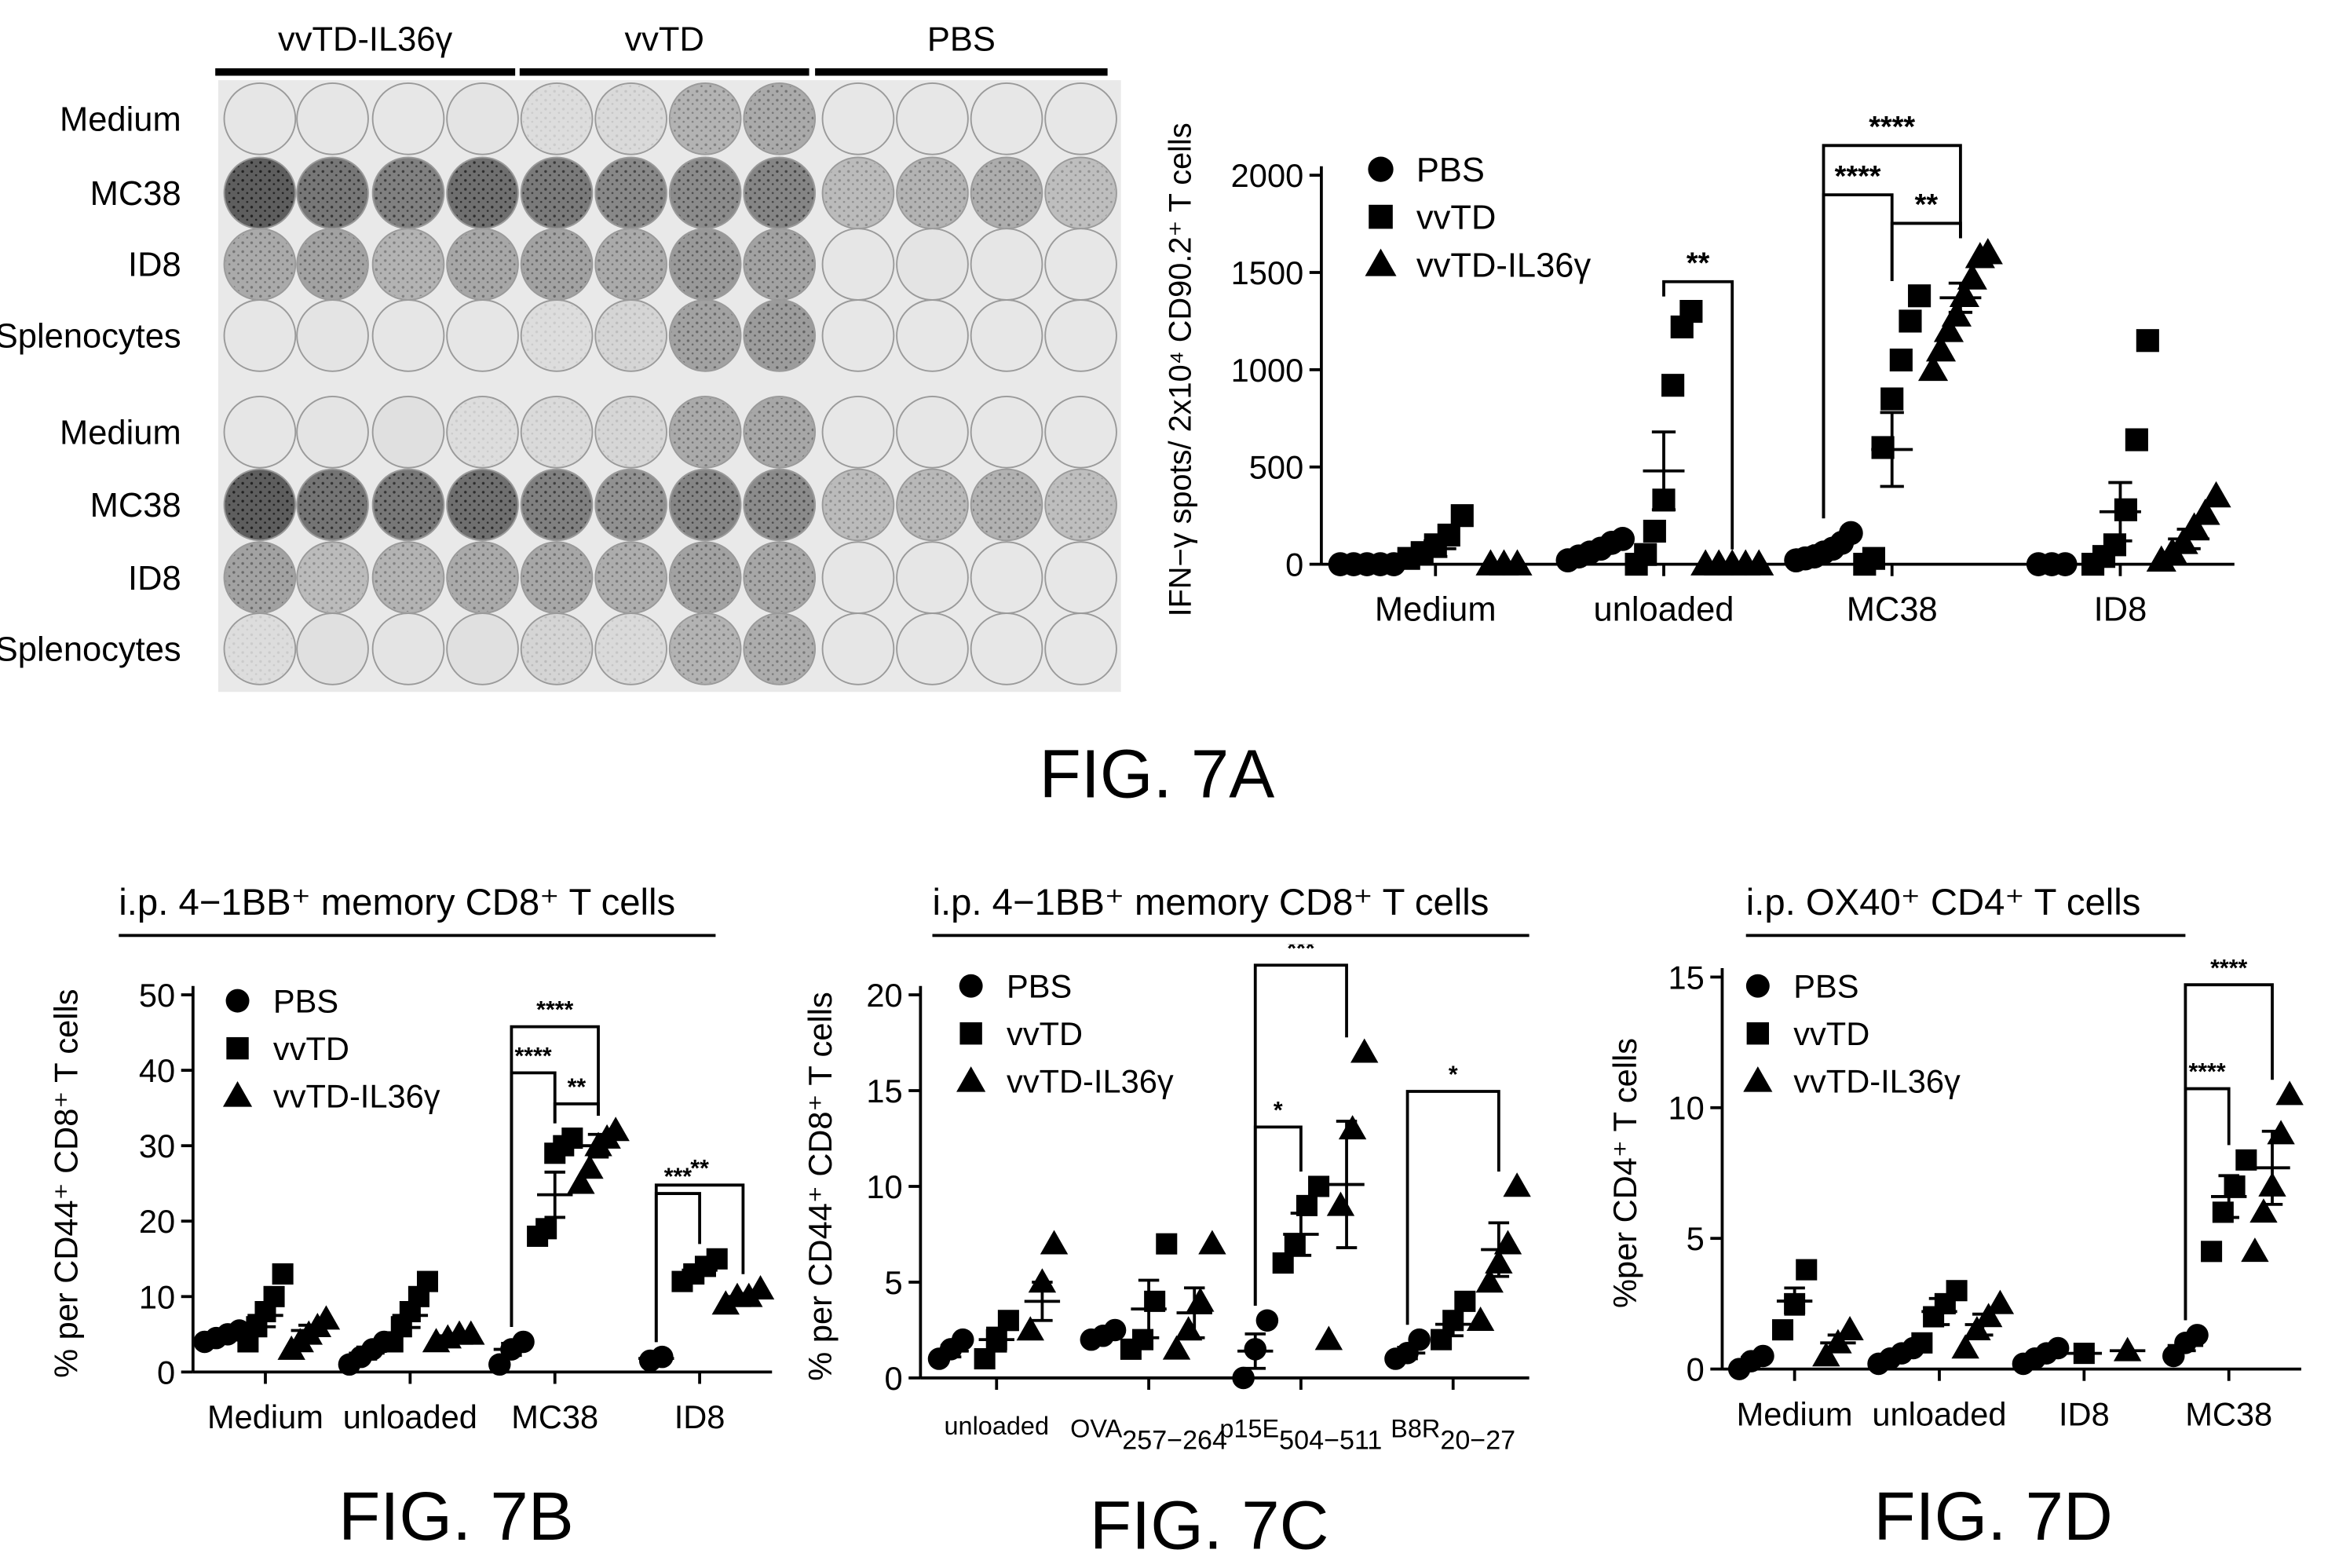 This screenshot has width=2328, height=1568. What do you see at coordinates (1300, 1435) in the screenshot?
I see `x-tick-label-p15e-504-511: p15E504−511` at bounding box center [1300, 1435].